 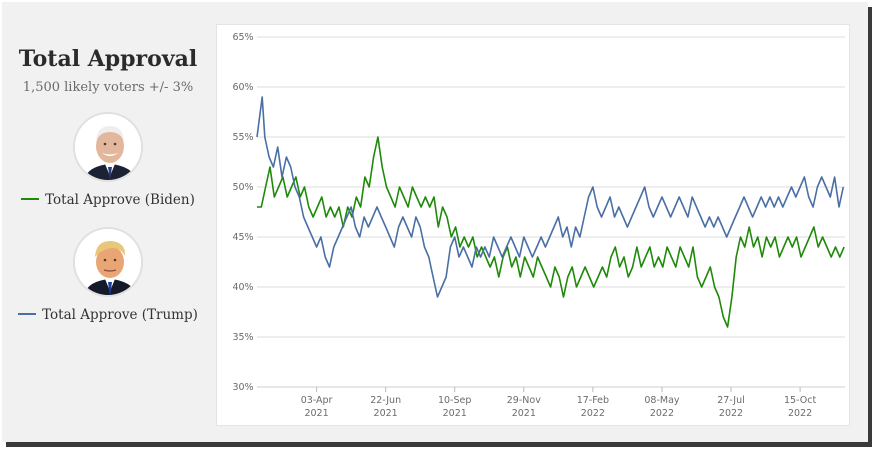 What do you see at coordinates (731, 400) in the screenshot?
I see `x-tick-label: 27-Jul` at bounding box center [731, 400].